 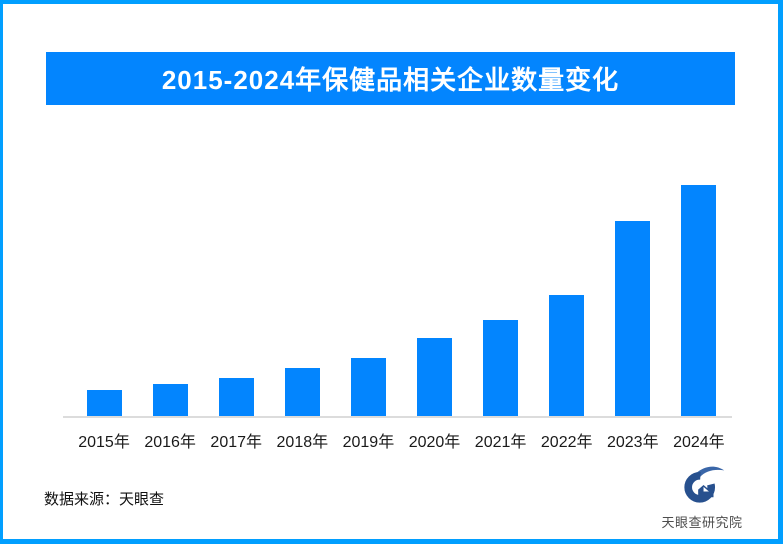 What do you see at coordinates (170, 442) in the screenshot?
I see `x-axis-label: 2016年` at bounding box center [170, 442].